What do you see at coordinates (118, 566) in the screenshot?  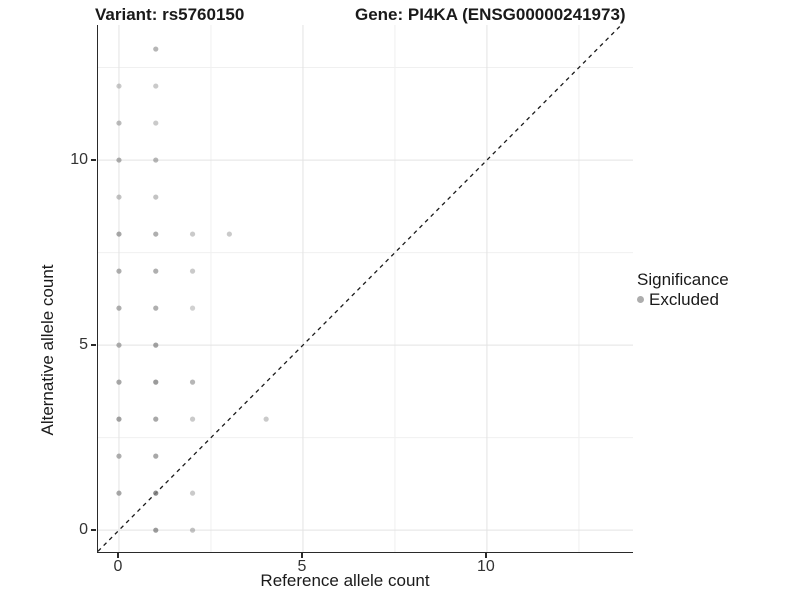 I see `x-tick-label: 0` at bounding box center [118, 566].